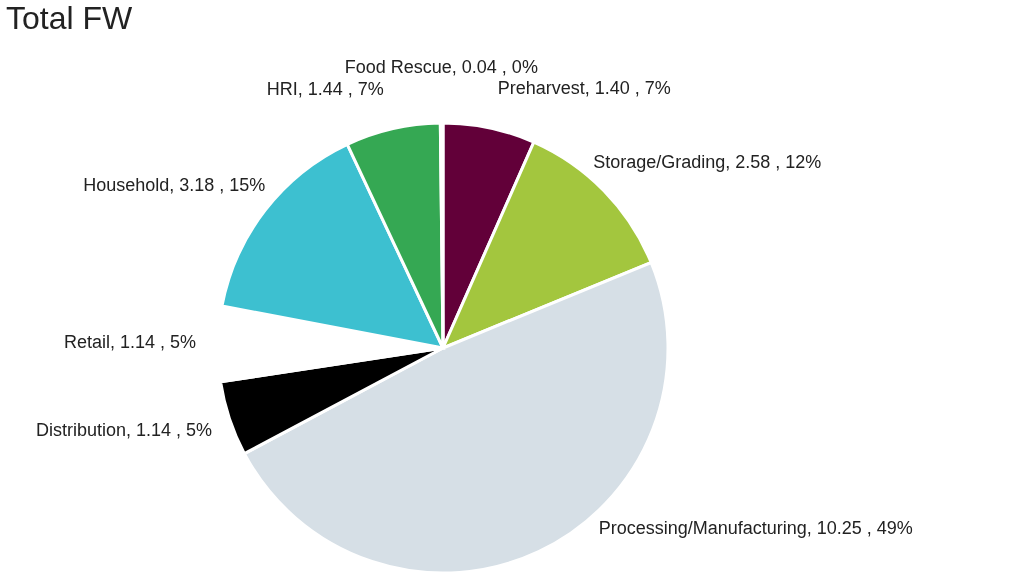 This screenshot has width=1026, height=574. Describe the element at coordinates (584, 87) in the screenshot. I see `slice-label: Preharvest, 1.40 , 7%` at that location.